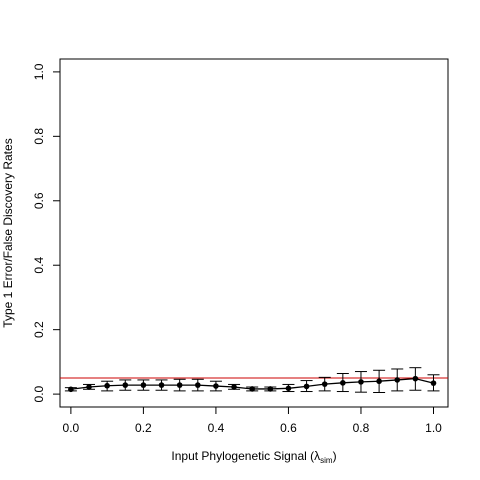 The width and height of the screenshot is (480, 480). I want to click on x-axis-title: Input Phylogenetic Signal (λsim), so click(253, 457).